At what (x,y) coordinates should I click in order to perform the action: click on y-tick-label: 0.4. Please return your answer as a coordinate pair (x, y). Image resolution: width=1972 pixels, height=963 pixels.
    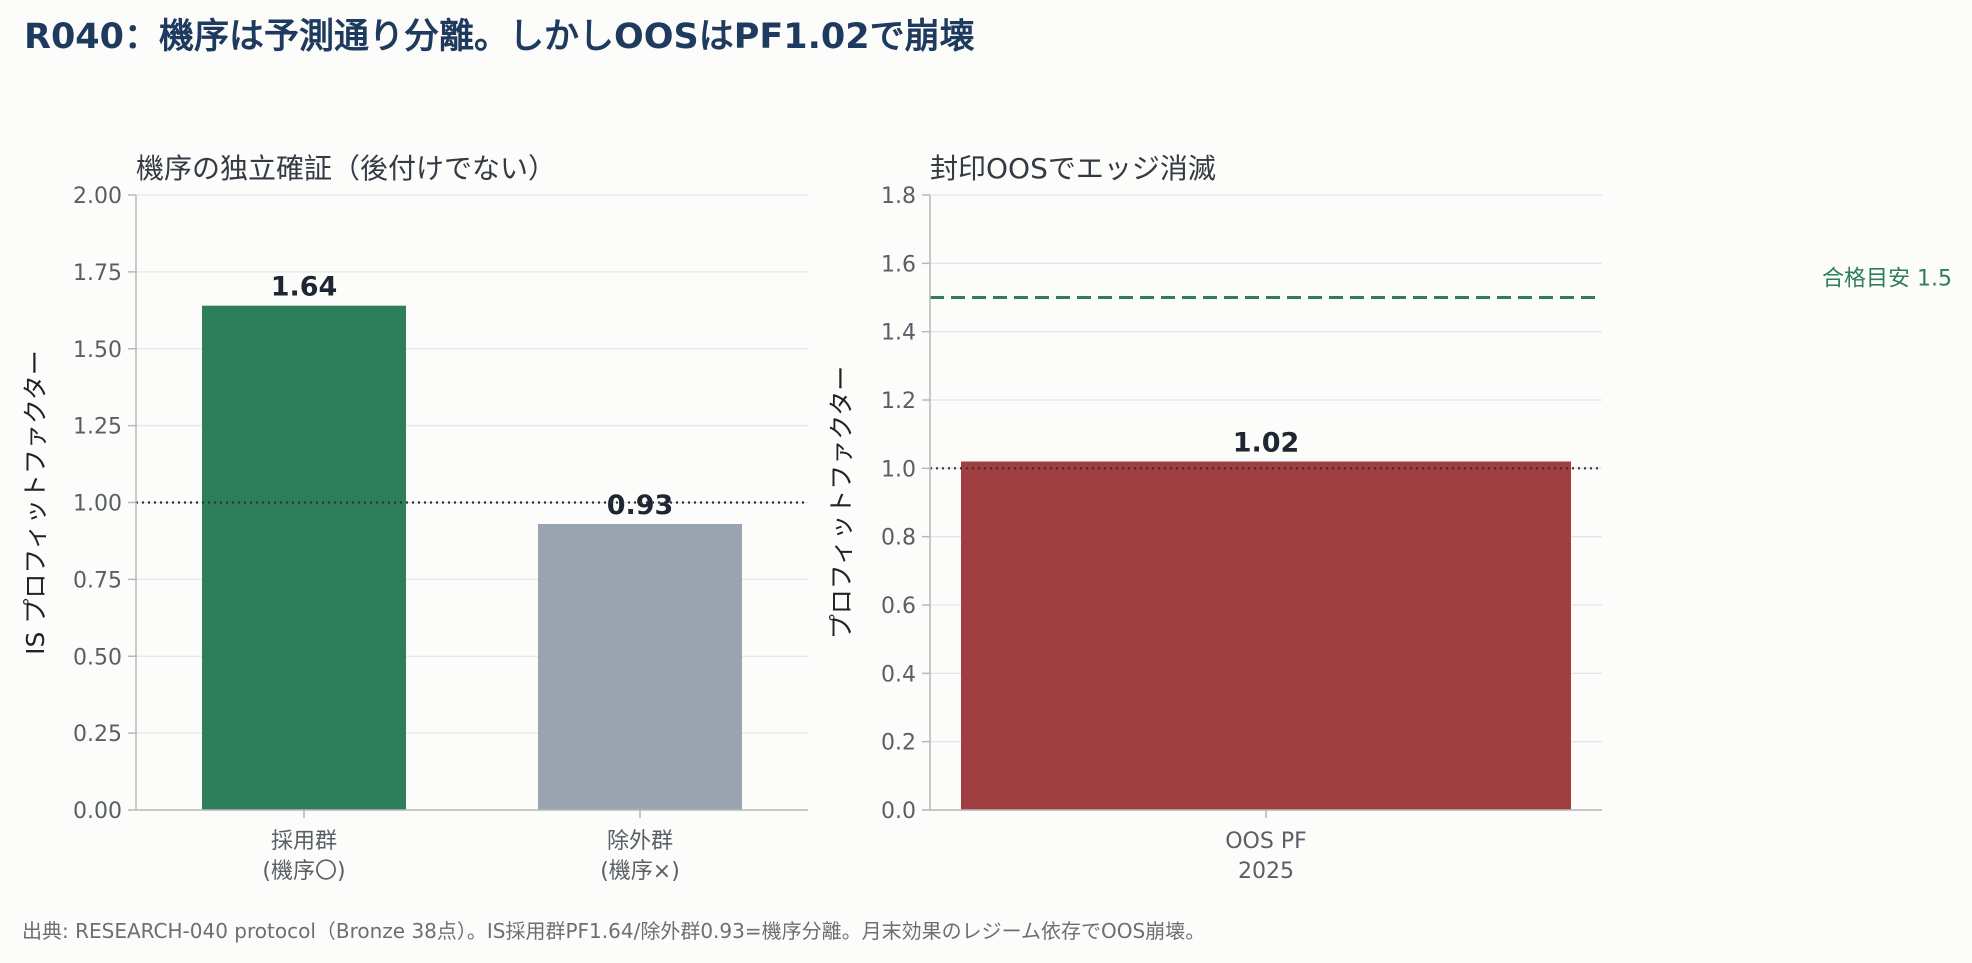
    Looking at the image, I should click on (898, 674).